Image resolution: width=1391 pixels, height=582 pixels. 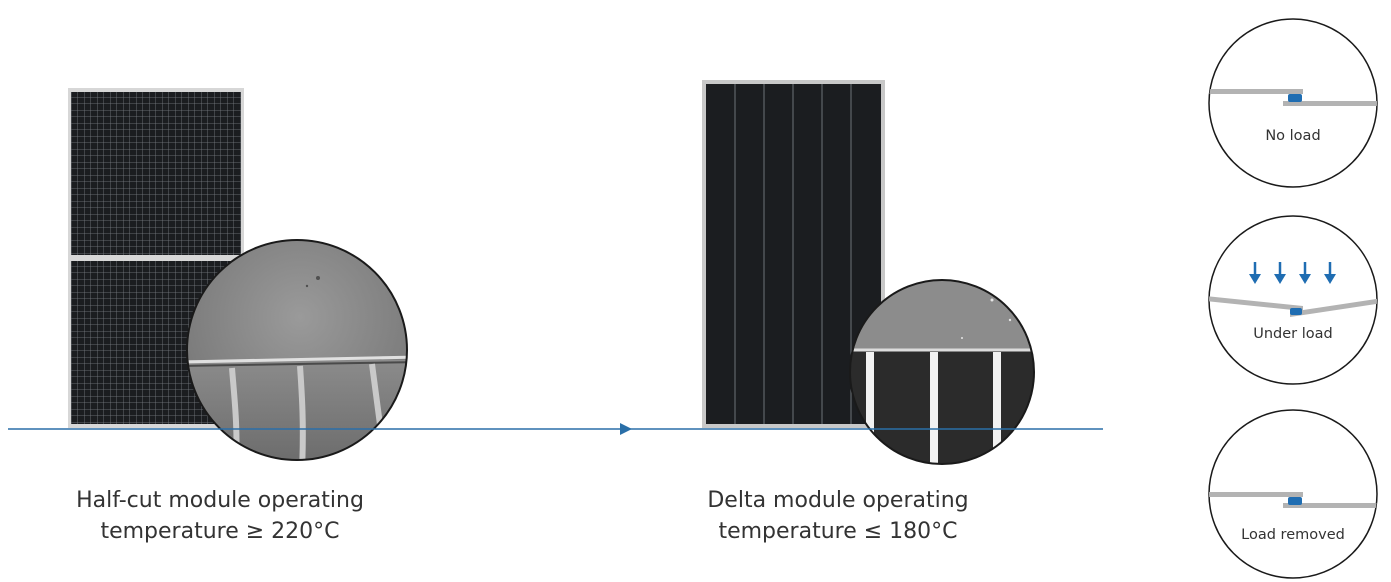 I want to click on no-load-label: No load, so click(x=1293, y=136).